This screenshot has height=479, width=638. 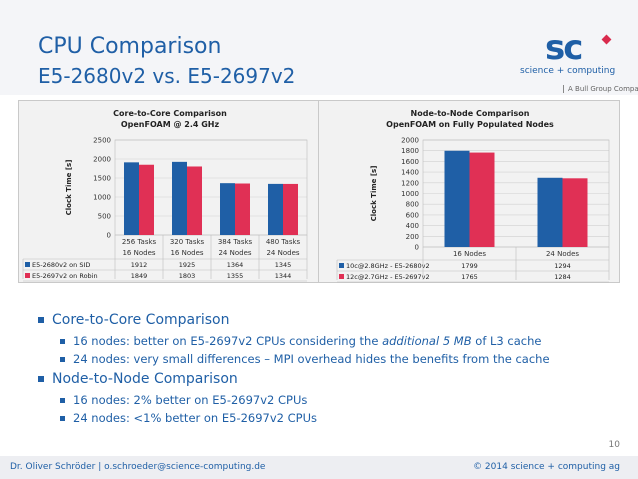 I want to click on logo-mark: sc, so click(x=564, y=48).